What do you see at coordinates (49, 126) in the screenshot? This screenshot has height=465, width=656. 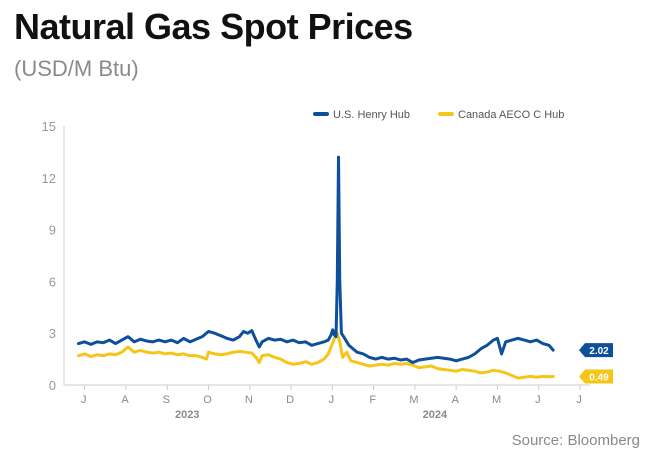 I see `y-tick-label: 15` at bounding box center [49, 126].